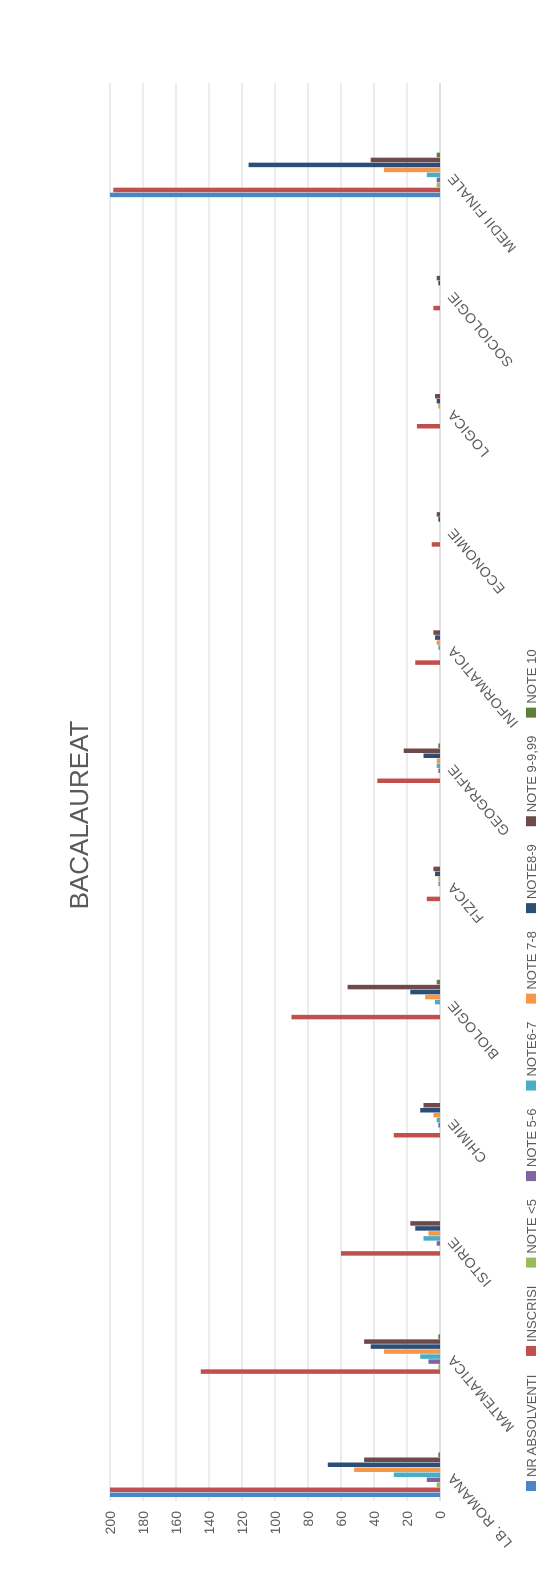 The image size is (558, 1593). Describe the element at coordinates (476, 561) in the screenshot. I see `category-label: ECONOMIE` at that location.